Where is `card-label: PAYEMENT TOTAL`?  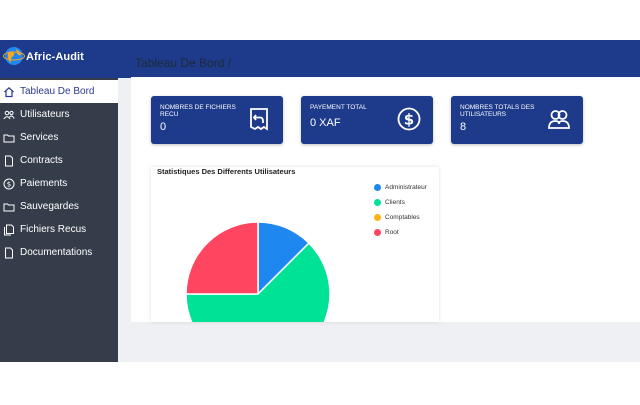 card-label: PAYEMENT TOTAL is located at coordinates (338, 107).